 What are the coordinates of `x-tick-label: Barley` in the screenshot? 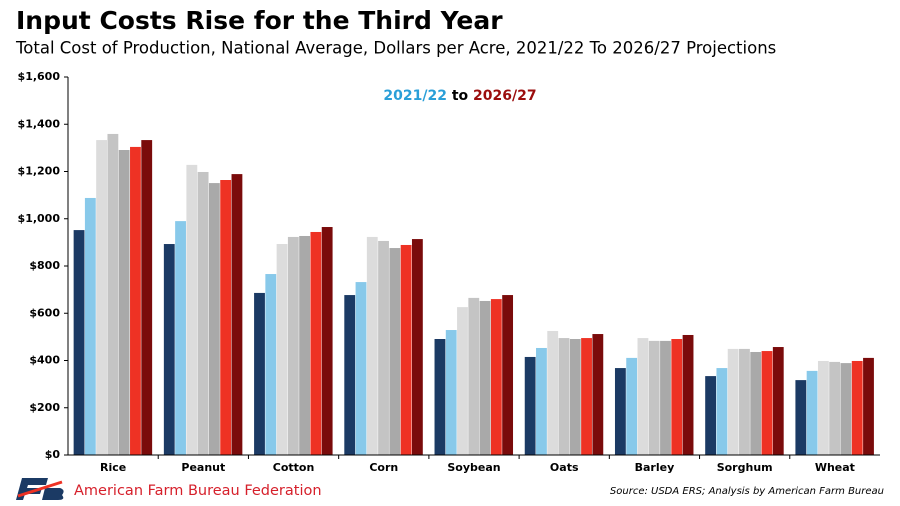 It's located at (655, 467).